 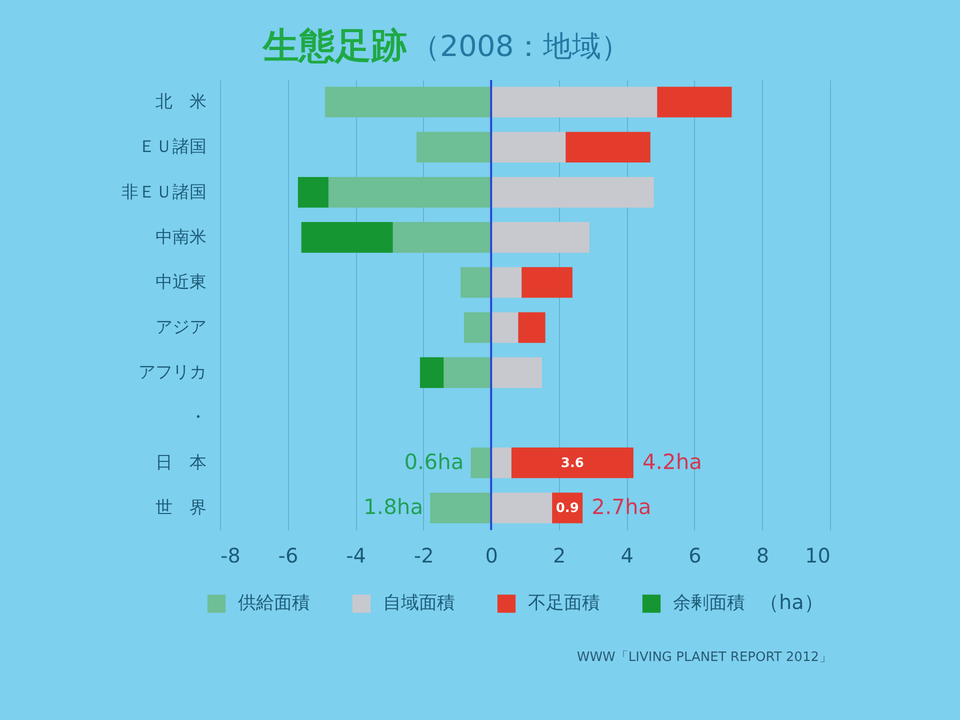 What do you see at coordinates (434, 462) in the screenshot?
I see `annotation: 0.6ha` at bounding box center [434, 462].